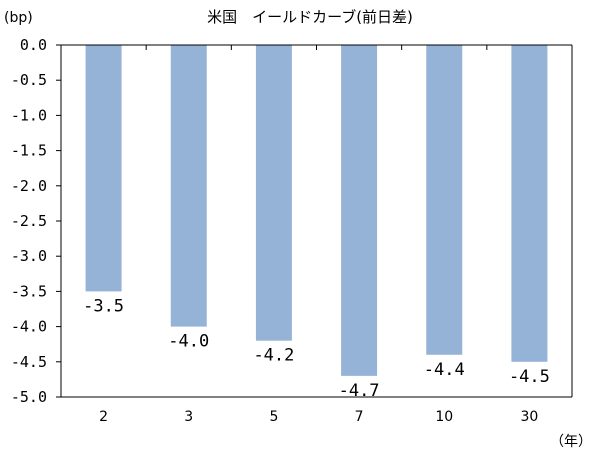  Describe the element at coordinates (29, 256) in the screenshot. I see `y-tick-label: -3.0` at that location.